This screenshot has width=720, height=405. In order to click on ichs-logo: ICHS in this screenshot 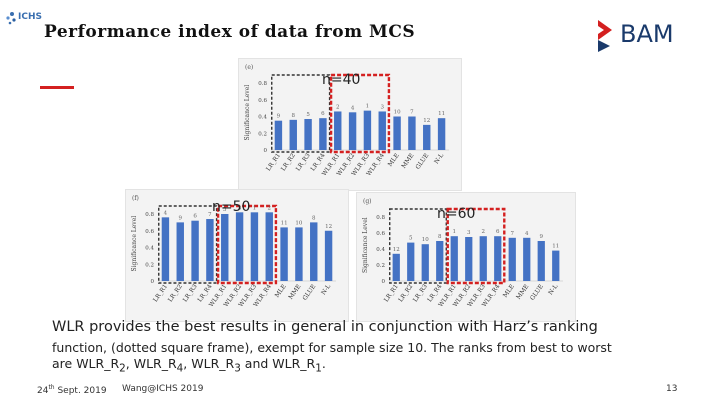, I will do `click(24, 19)`.